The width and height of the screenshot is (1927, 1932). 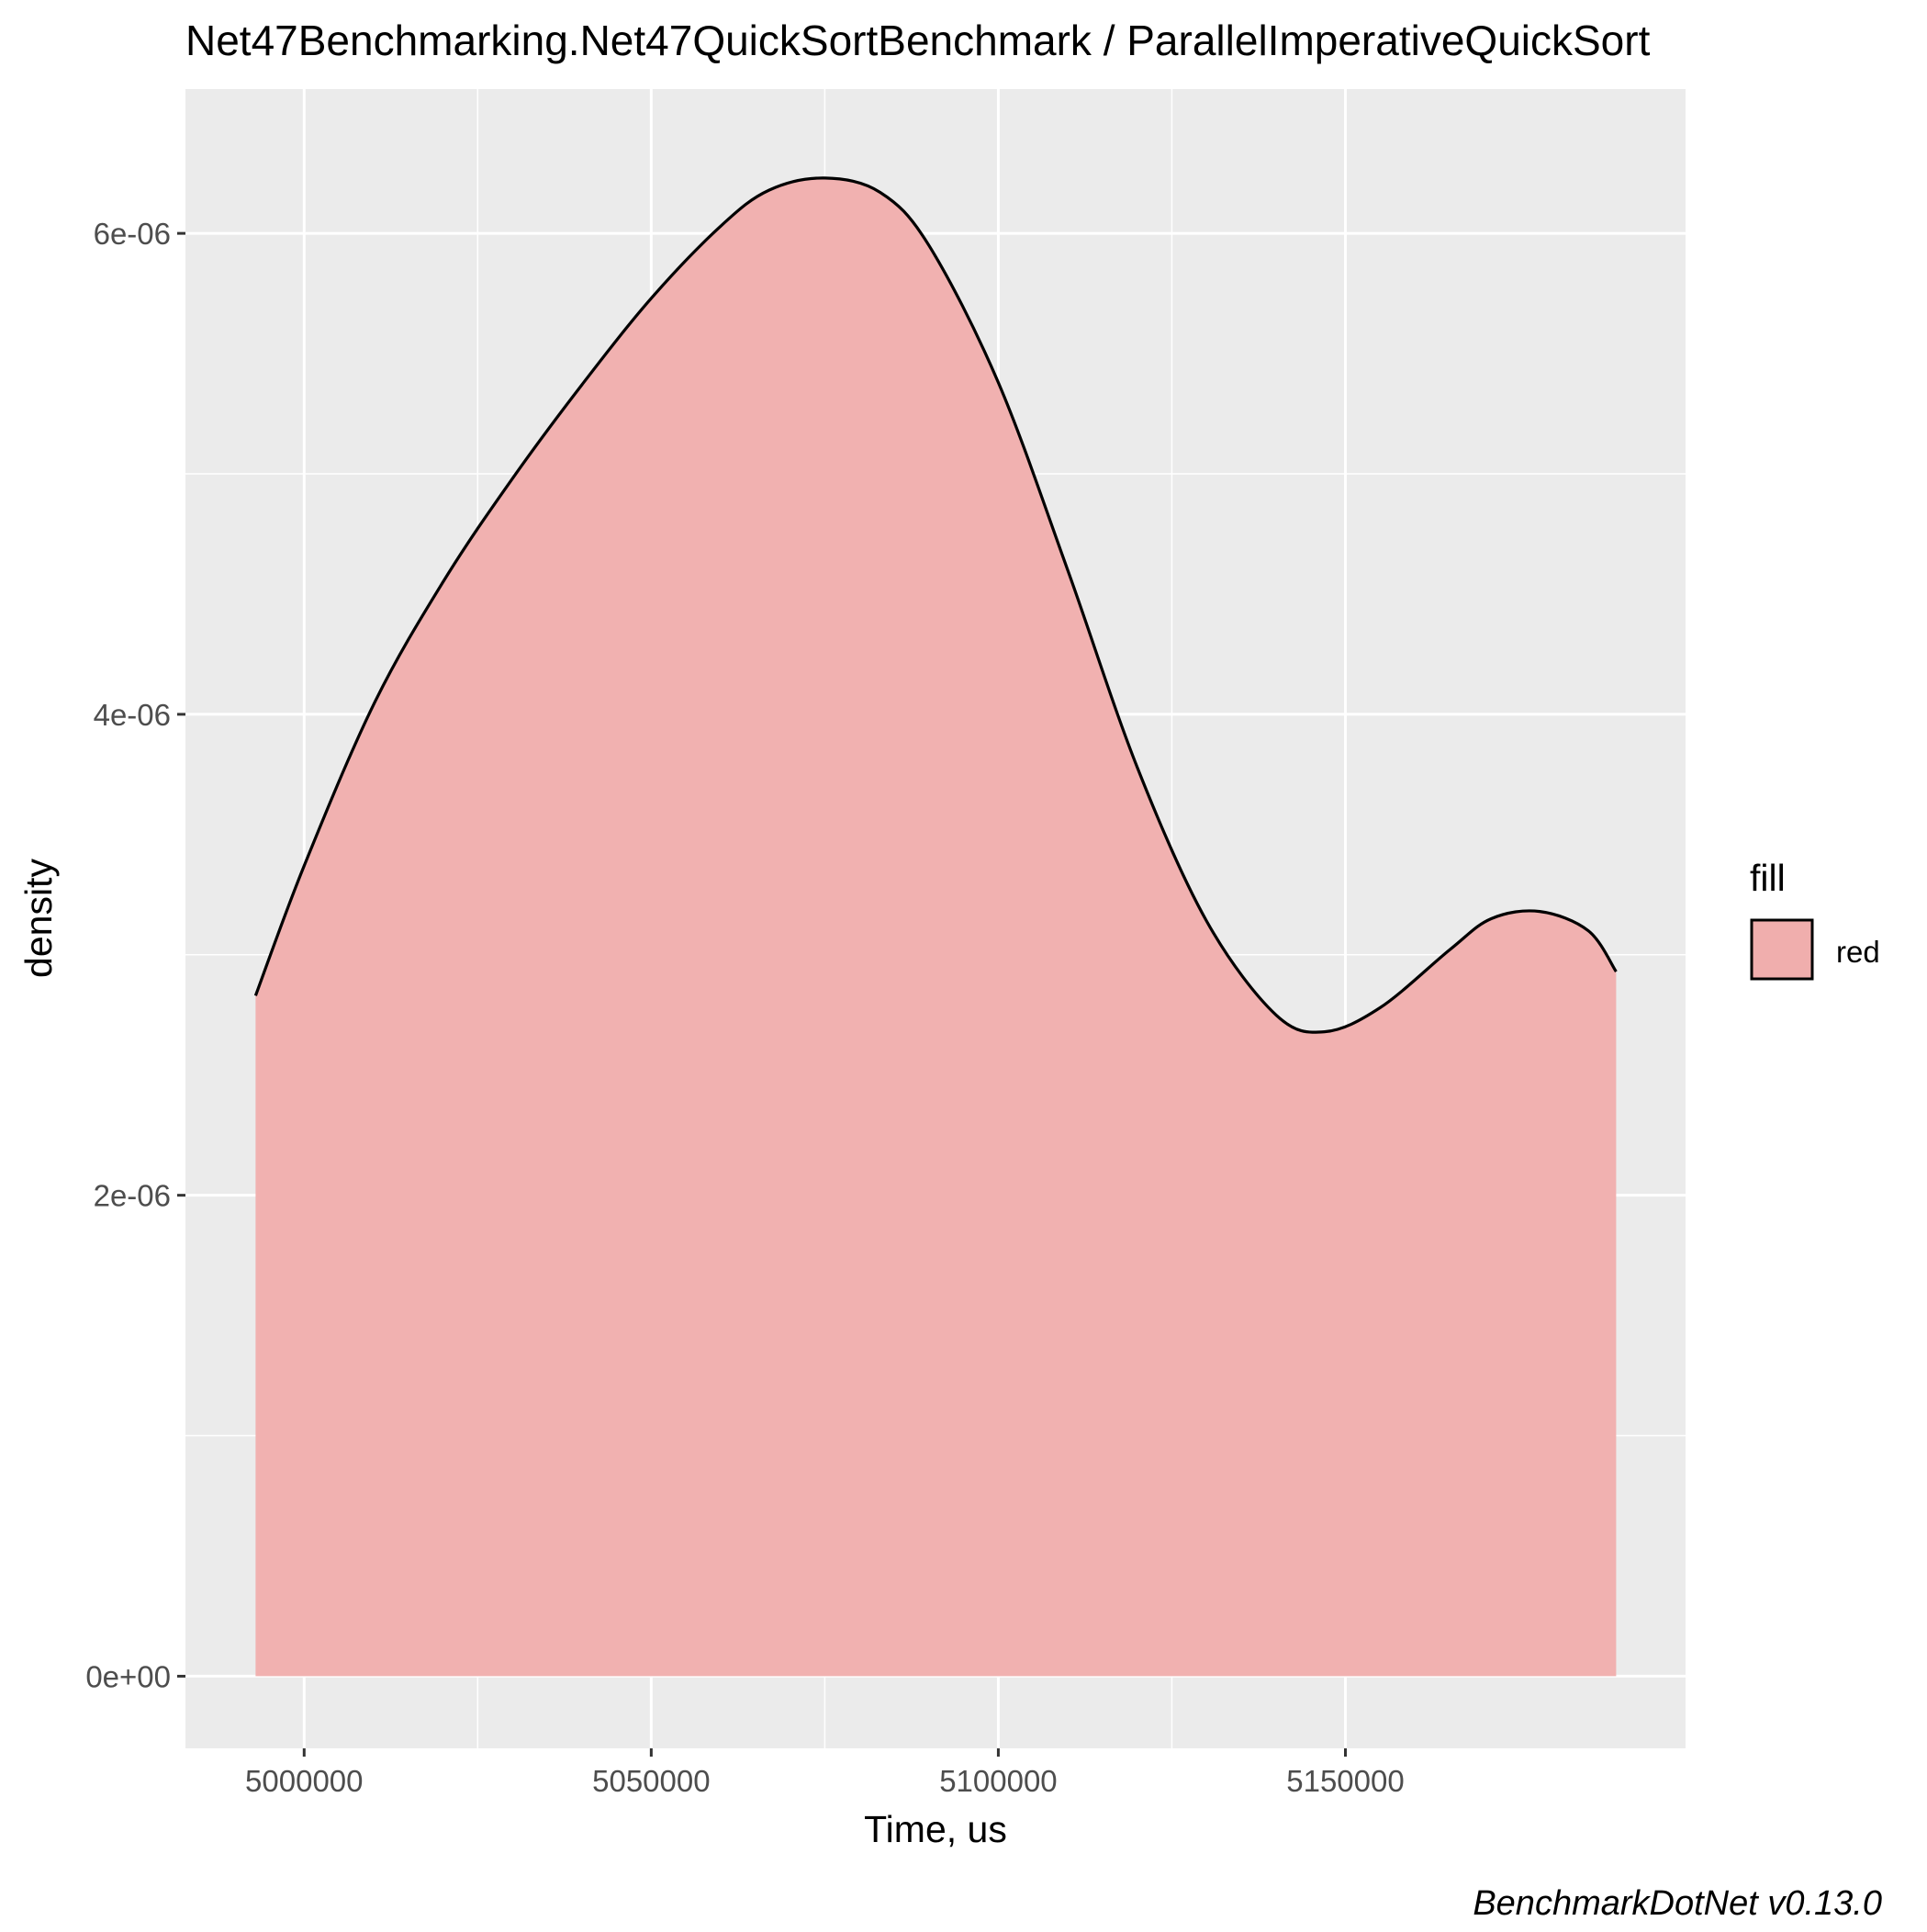 What do you see at coordinates (1815, 919) in the screenshot?
I see `legend: fill red` at bounding box center [1815, 919].